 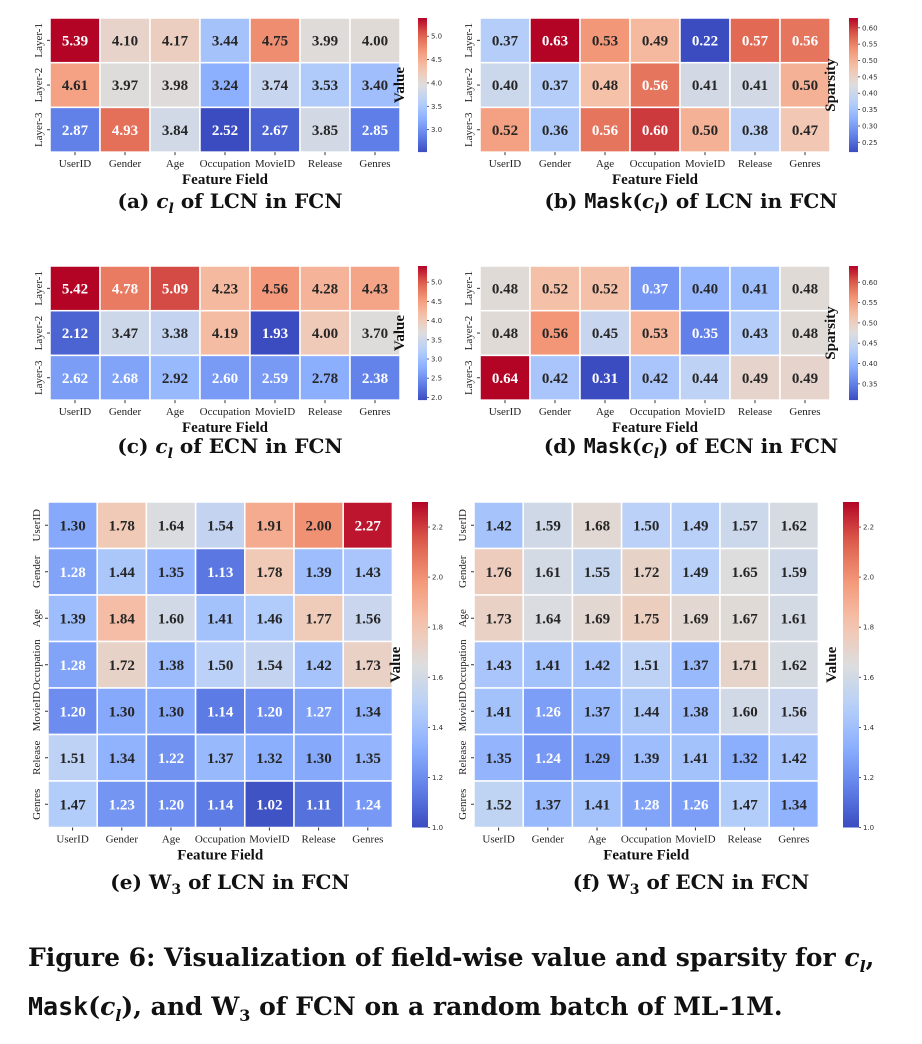 I want to click on cell-value-label: 5.39, so click(x=75, y=41).